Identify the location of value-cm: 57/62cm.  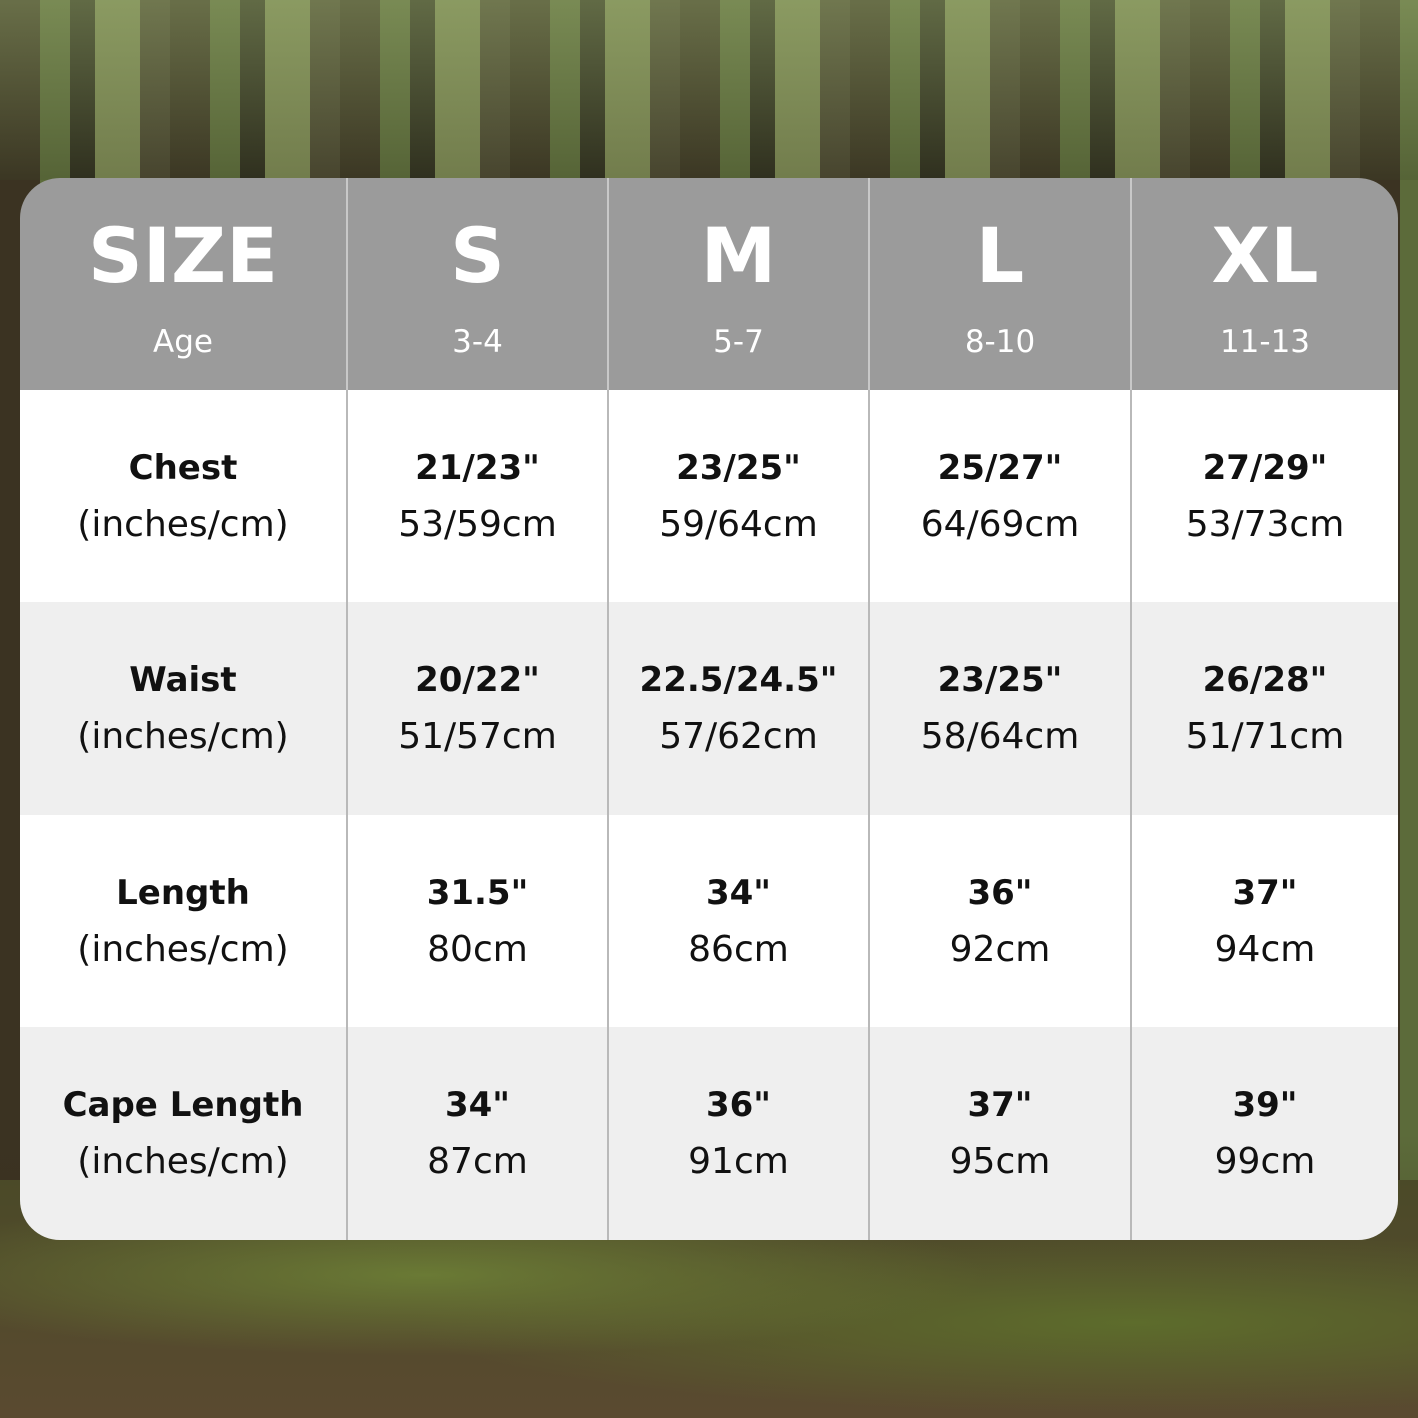
(738, 736).